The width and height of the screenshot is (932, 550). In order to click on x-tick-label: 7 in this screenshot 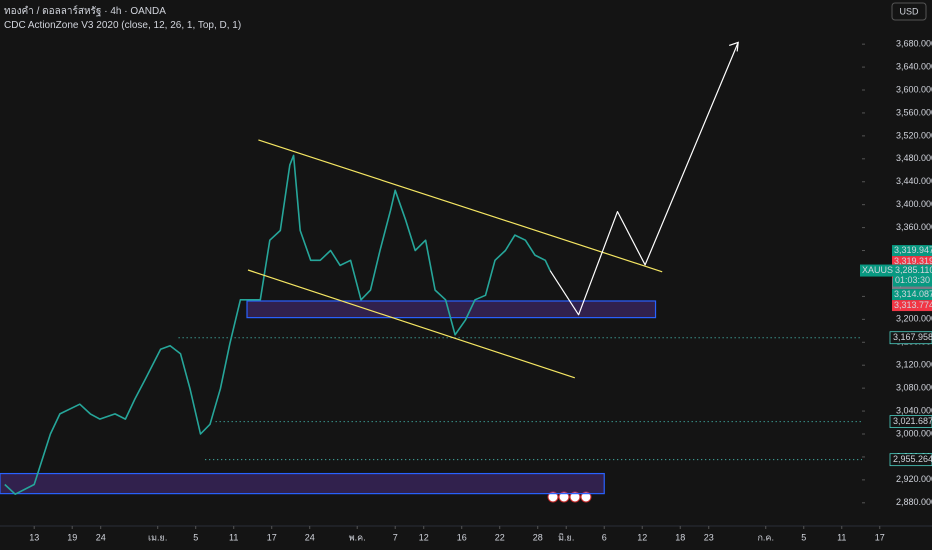, I will do `click(395, 537)`.